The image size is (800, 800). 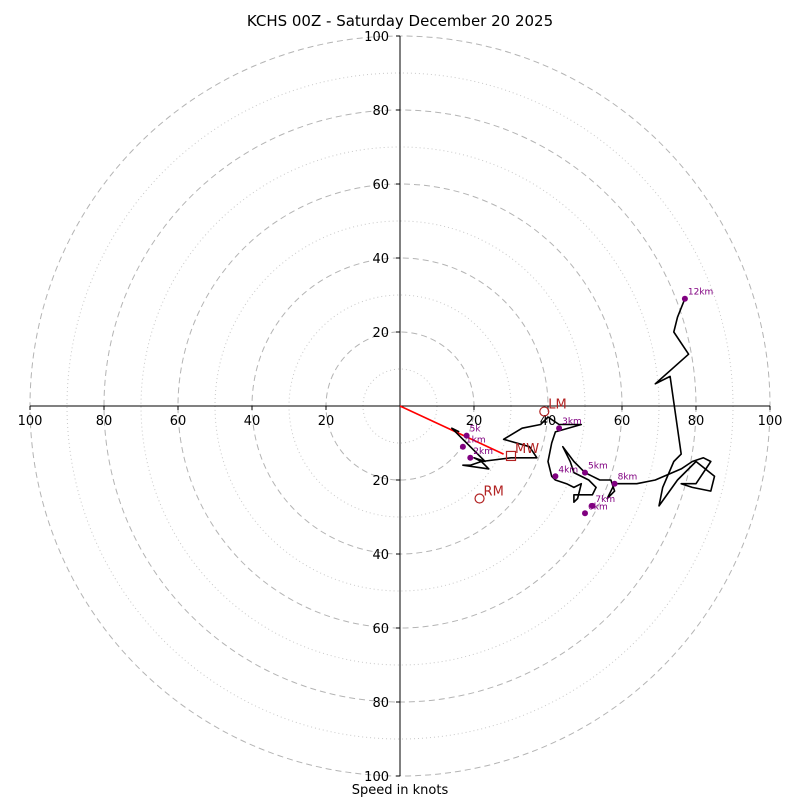 I want to click on height-marker-label: 2km, so click(x=483, y=452).